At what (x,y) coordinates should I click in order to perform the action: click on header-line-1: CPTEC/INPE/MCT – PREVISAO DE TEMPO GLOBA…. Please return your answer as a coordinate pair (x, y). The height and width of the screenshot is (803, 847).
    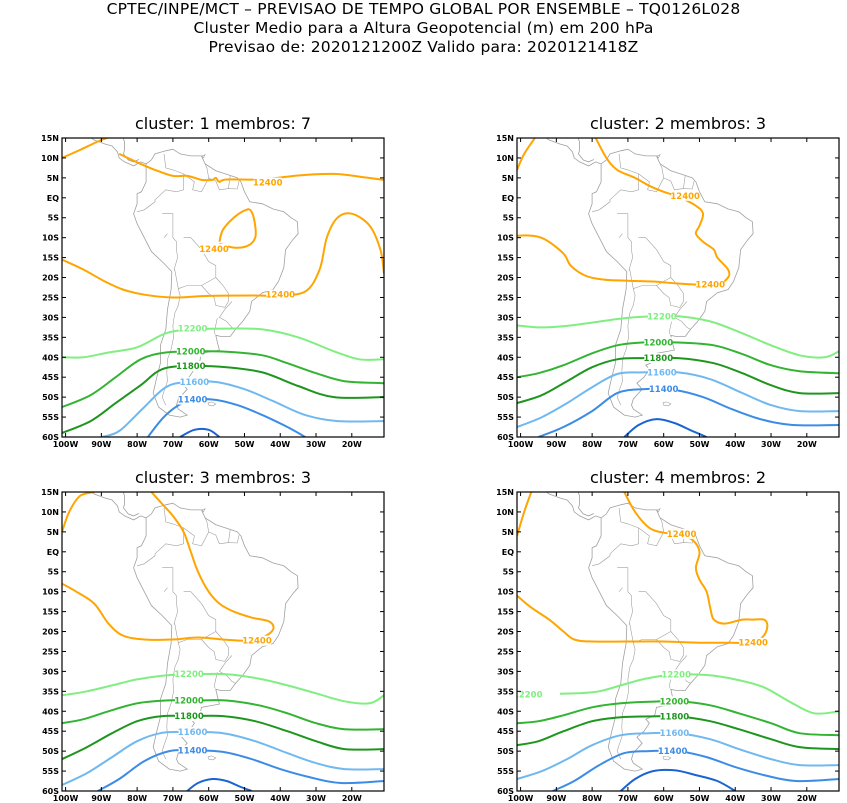
    Looking at the image, I should click on (423, 9).